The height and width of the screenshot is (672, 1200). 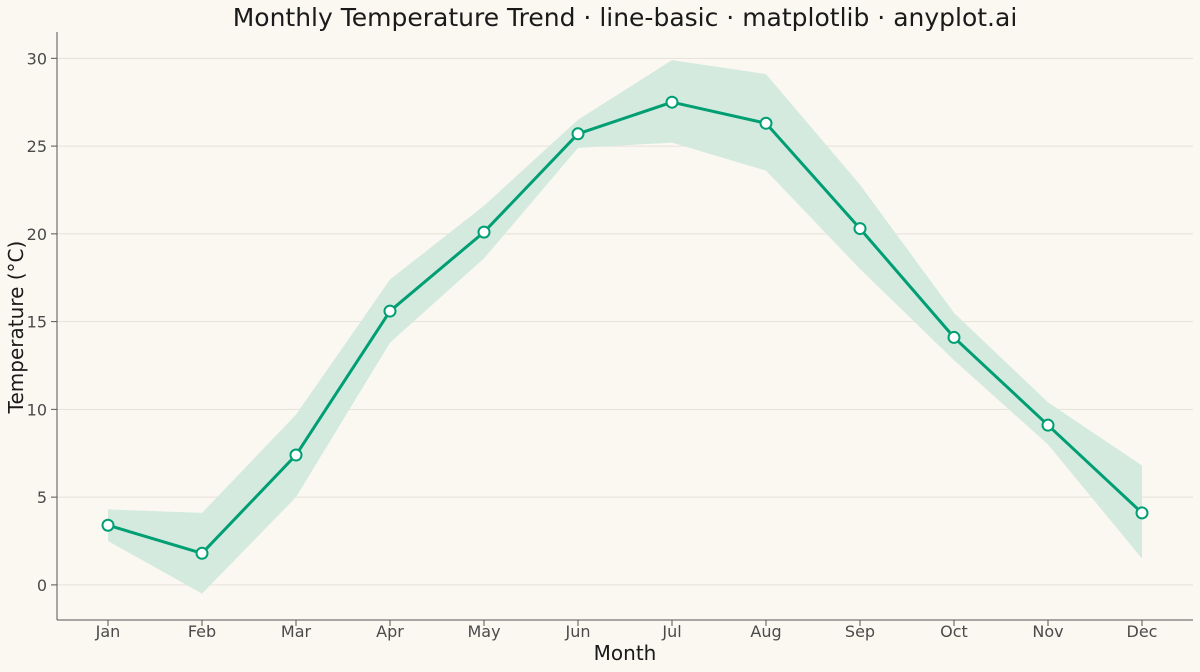 I want to click on y-tick-label: 30, so click(x=37, y=58).